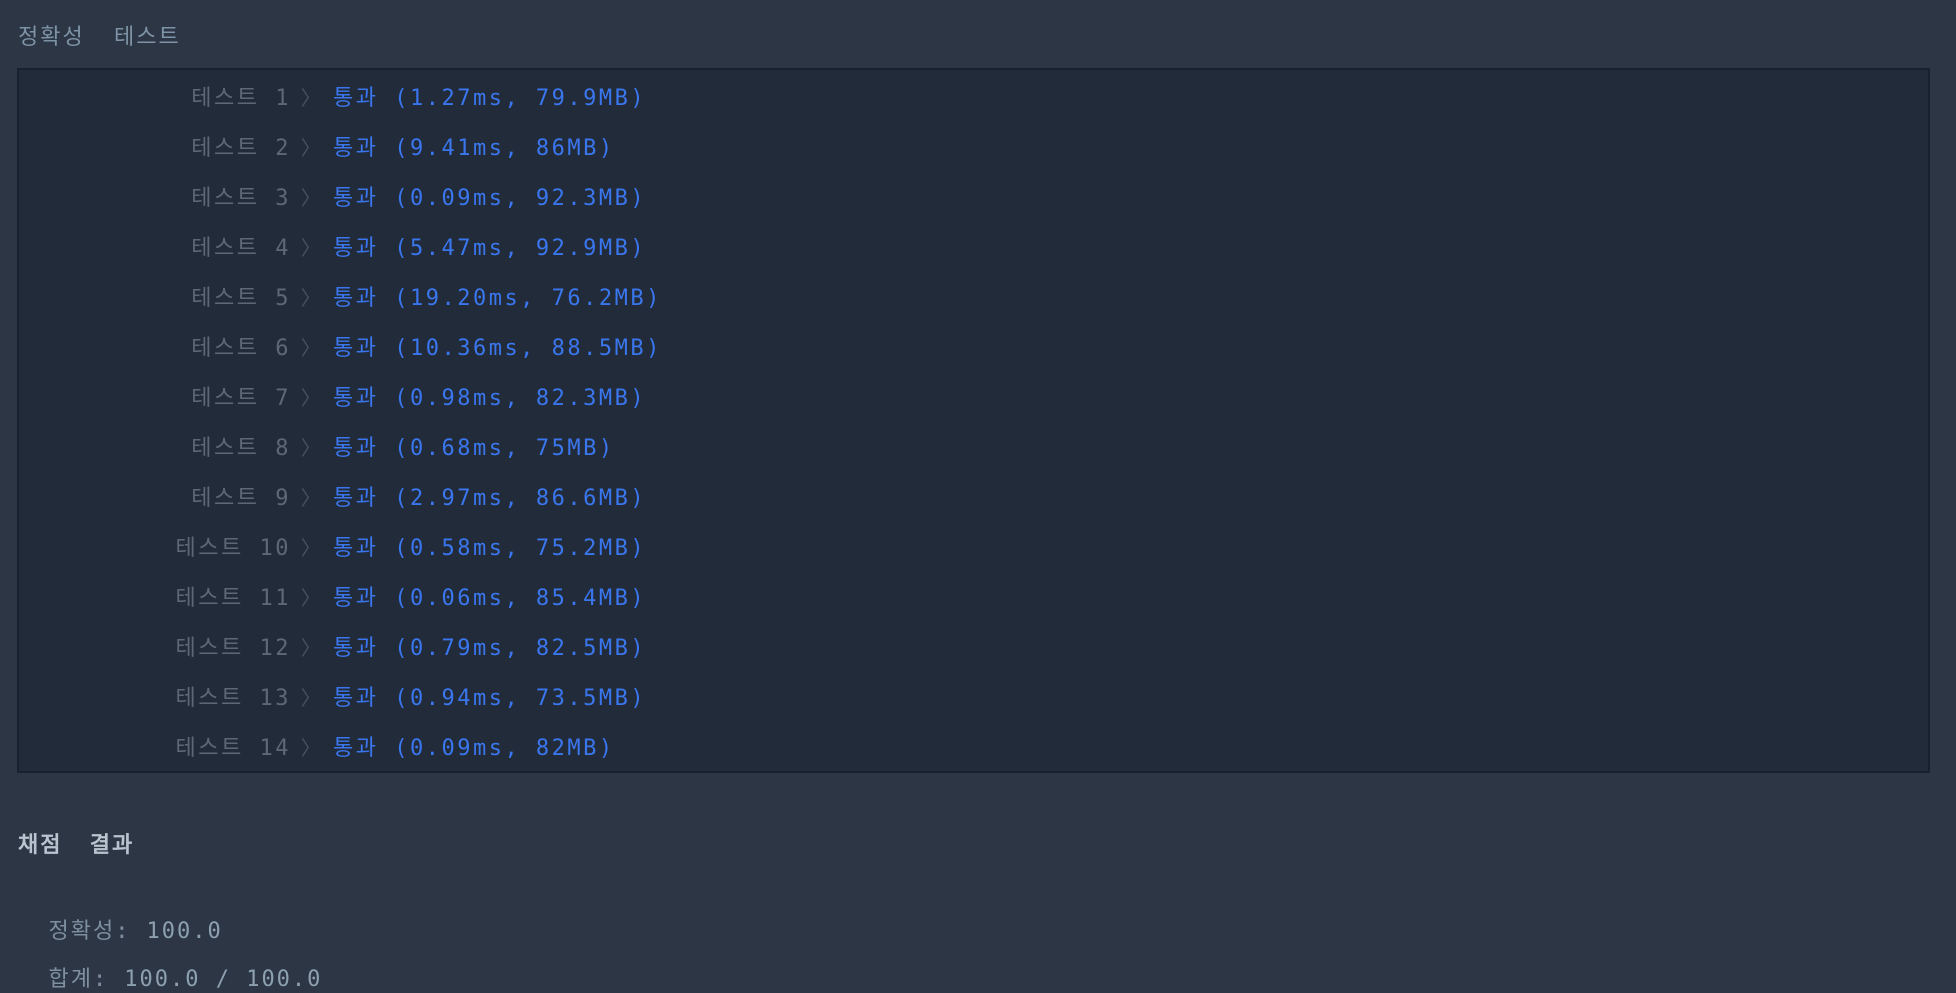 Image resolution: width=1956 pixels, height=993 pixels. What do you see at coordinates (233, 748) in the screenshot?
I see `test-label: 테스트 14` at bounding box center [233, 748].